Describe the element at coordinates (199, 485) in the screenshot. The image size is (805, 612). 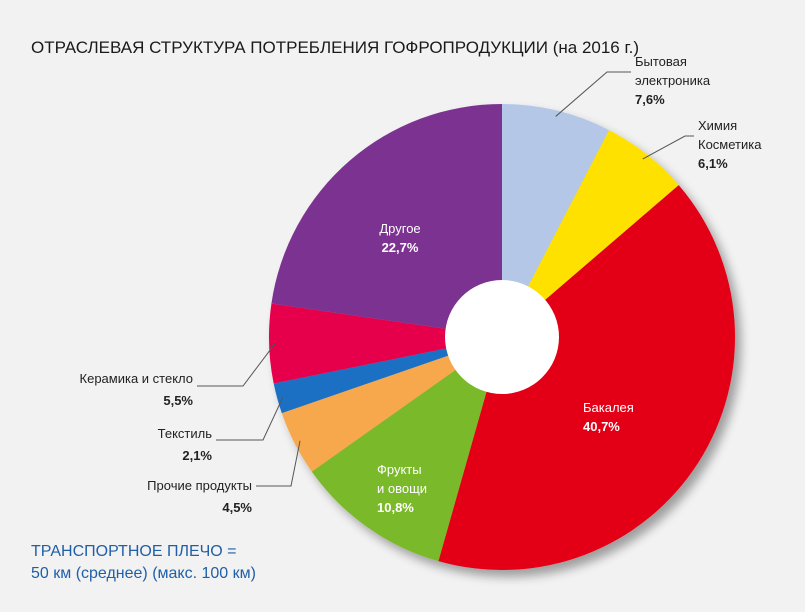
I see `slice-label-4-line-0: Прочие продукты` at that location.